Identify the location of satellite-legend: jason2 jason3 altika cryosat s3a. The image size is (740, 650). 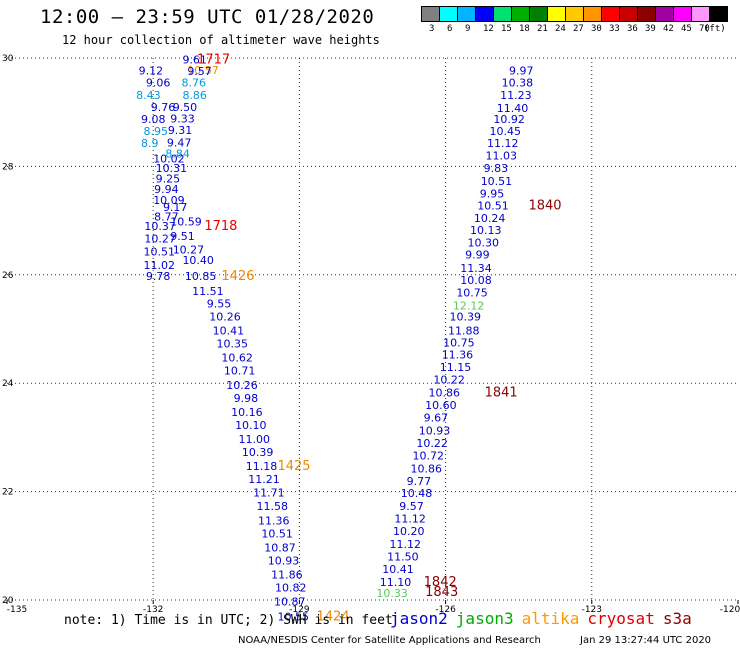
(545, 618).